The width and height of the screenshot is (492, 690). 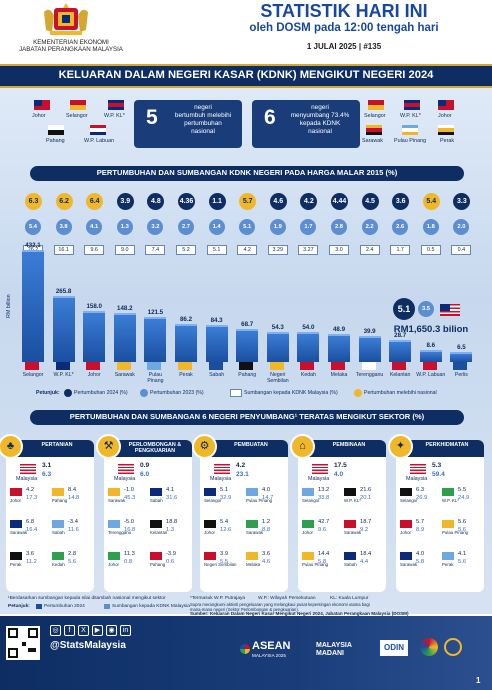 I want to click on sector-state-name: W.P. KL*, so click(x=451, y=500).